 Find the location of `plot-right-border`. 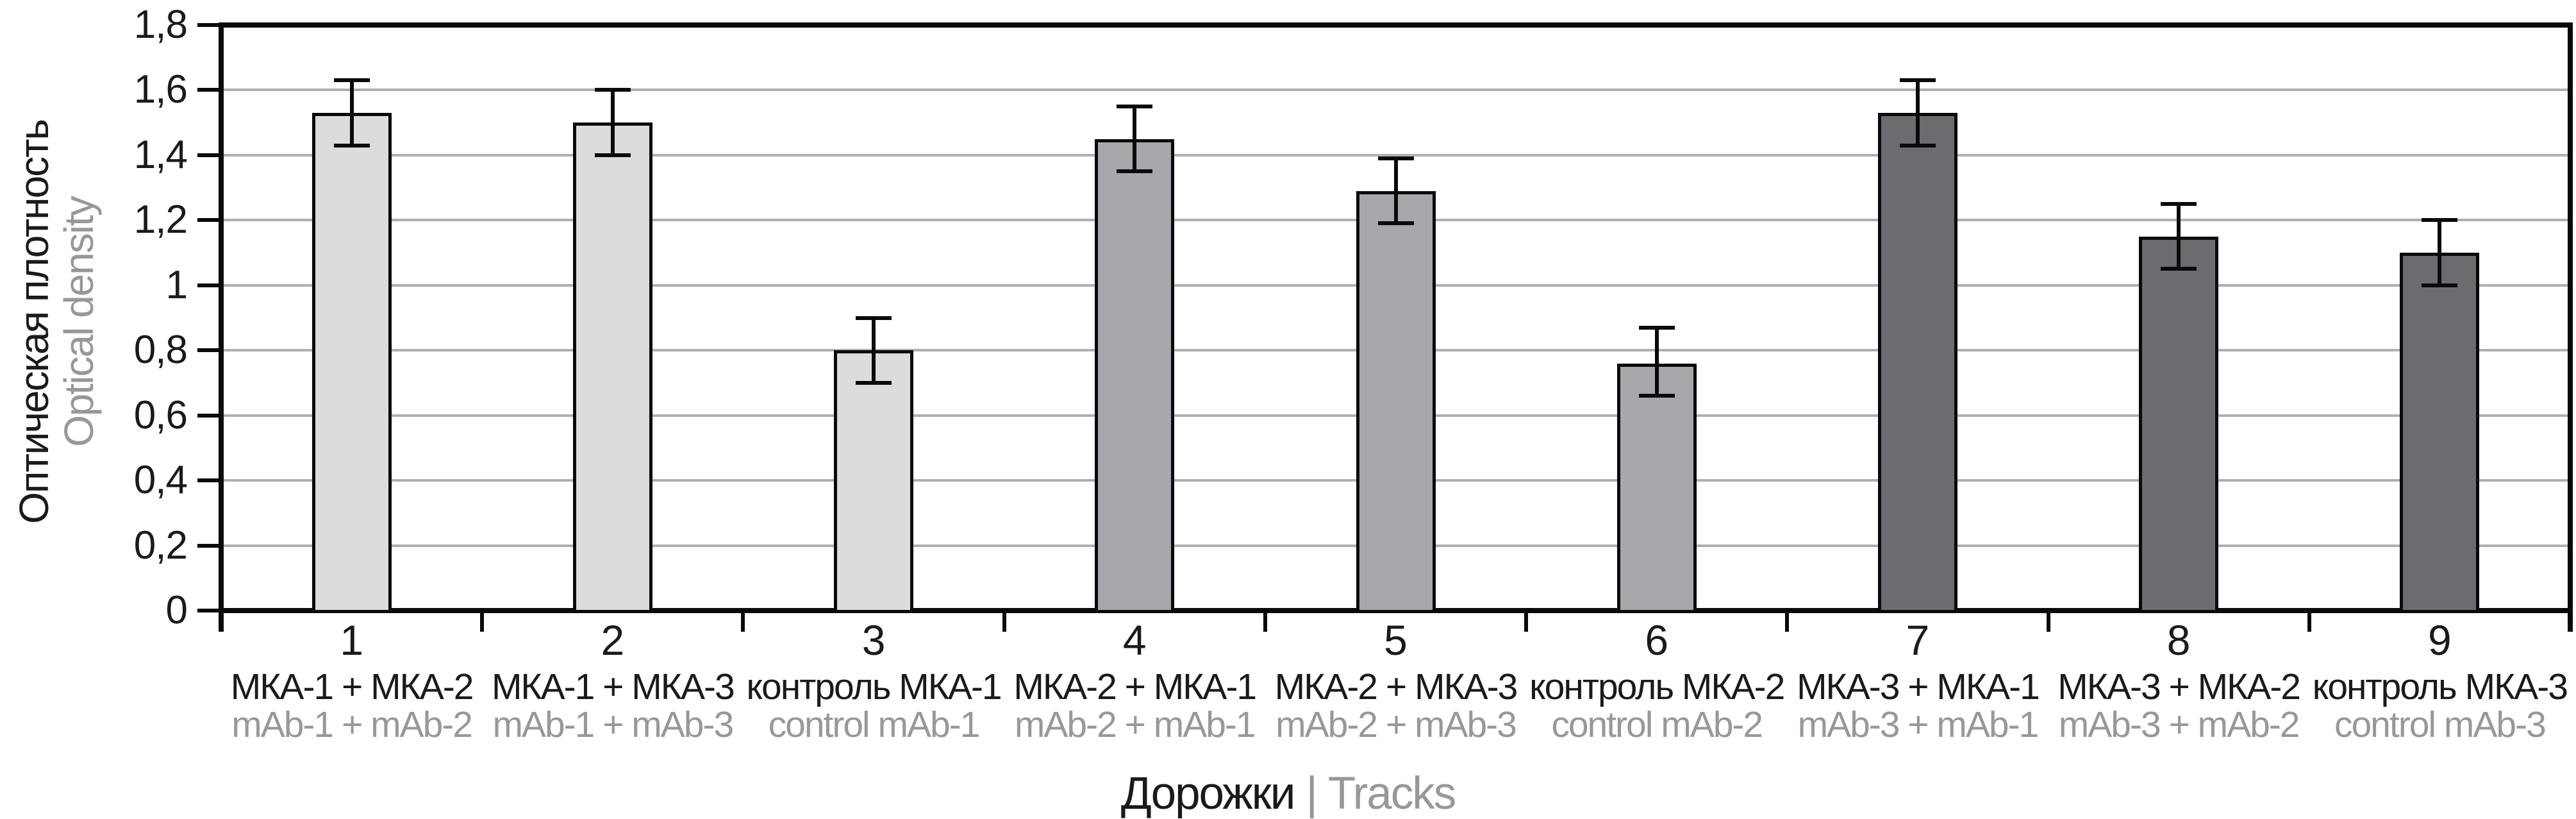

plot-right-border is located at coordinates (2570, 327).